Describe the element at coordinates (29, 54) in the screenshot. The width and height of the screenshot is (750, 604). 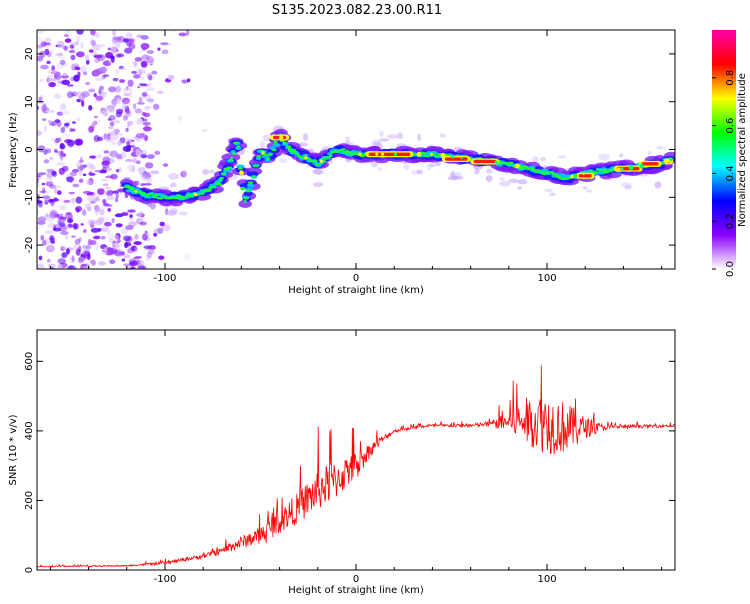
I see `heatmap-y-tick-label: 20` at that location.